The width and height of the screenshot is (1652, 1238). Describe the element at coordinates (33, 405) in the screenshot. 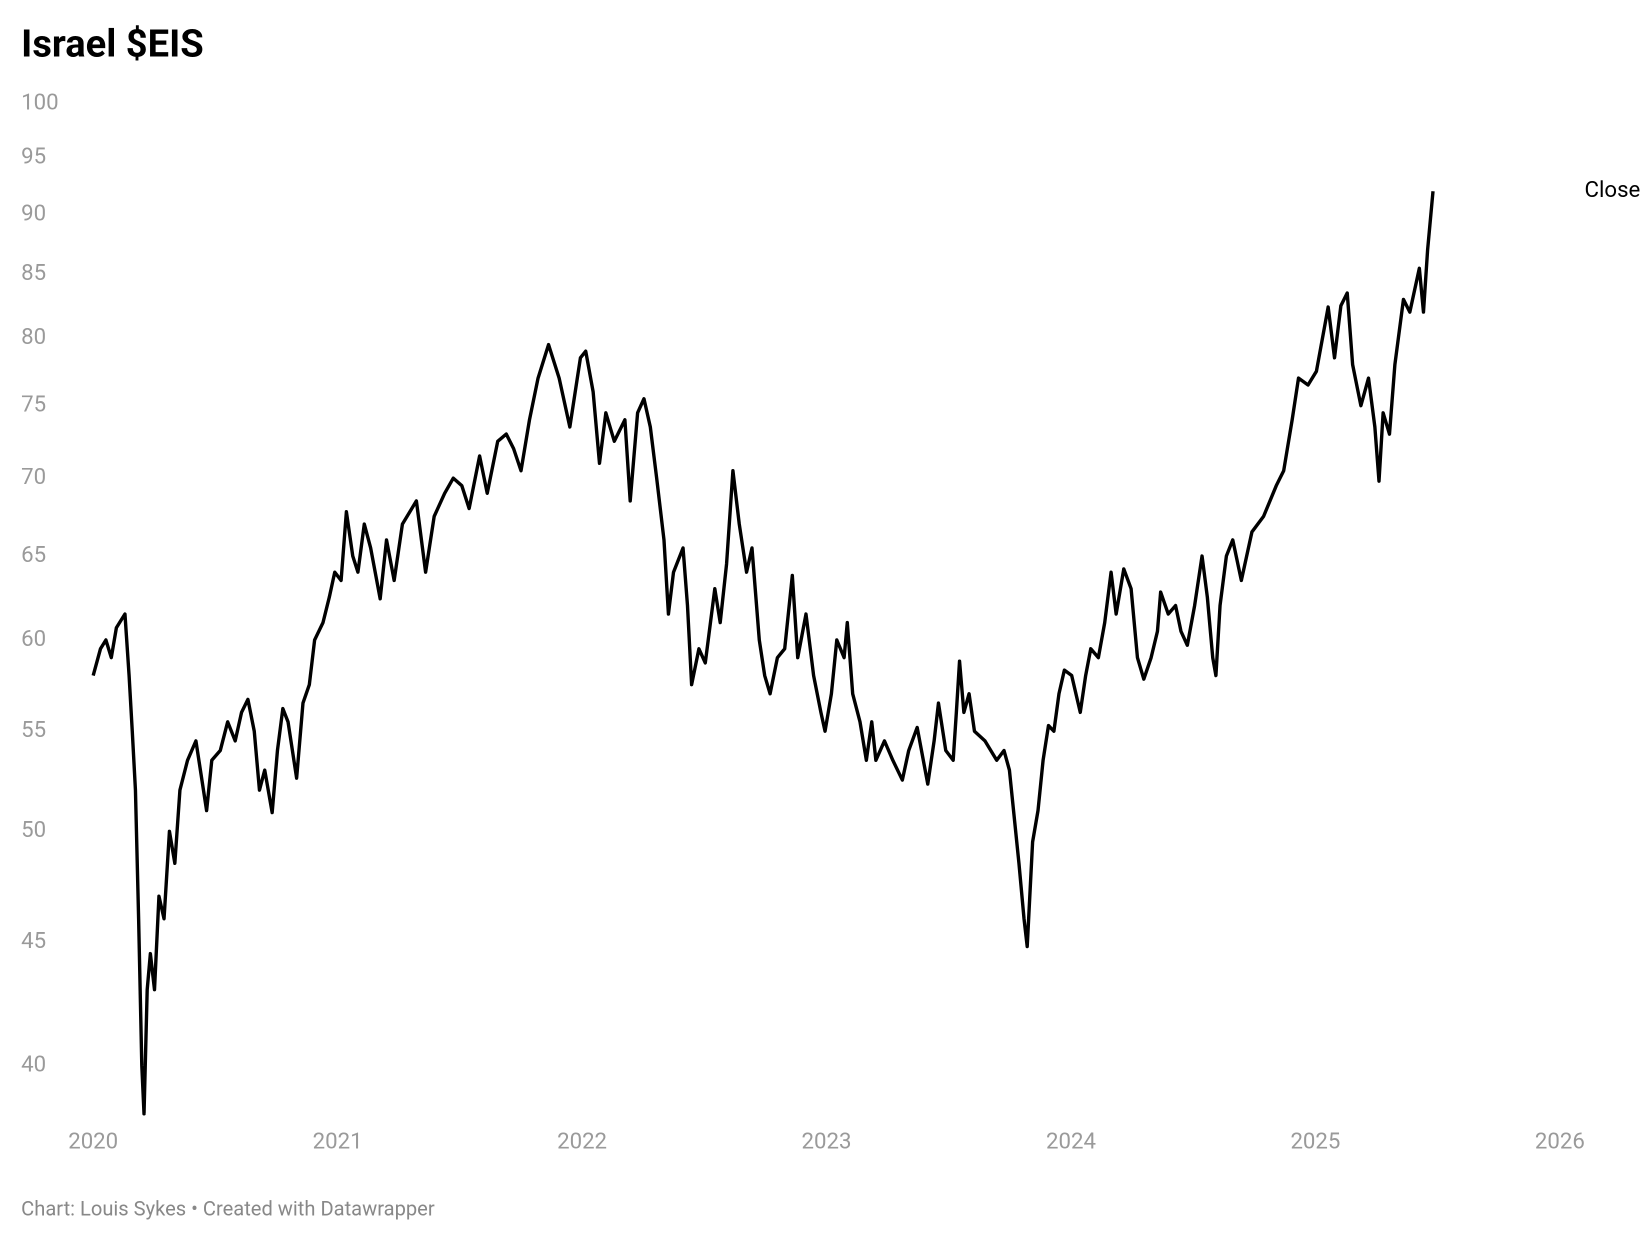

I see `y-tick-label: 75` at that location.